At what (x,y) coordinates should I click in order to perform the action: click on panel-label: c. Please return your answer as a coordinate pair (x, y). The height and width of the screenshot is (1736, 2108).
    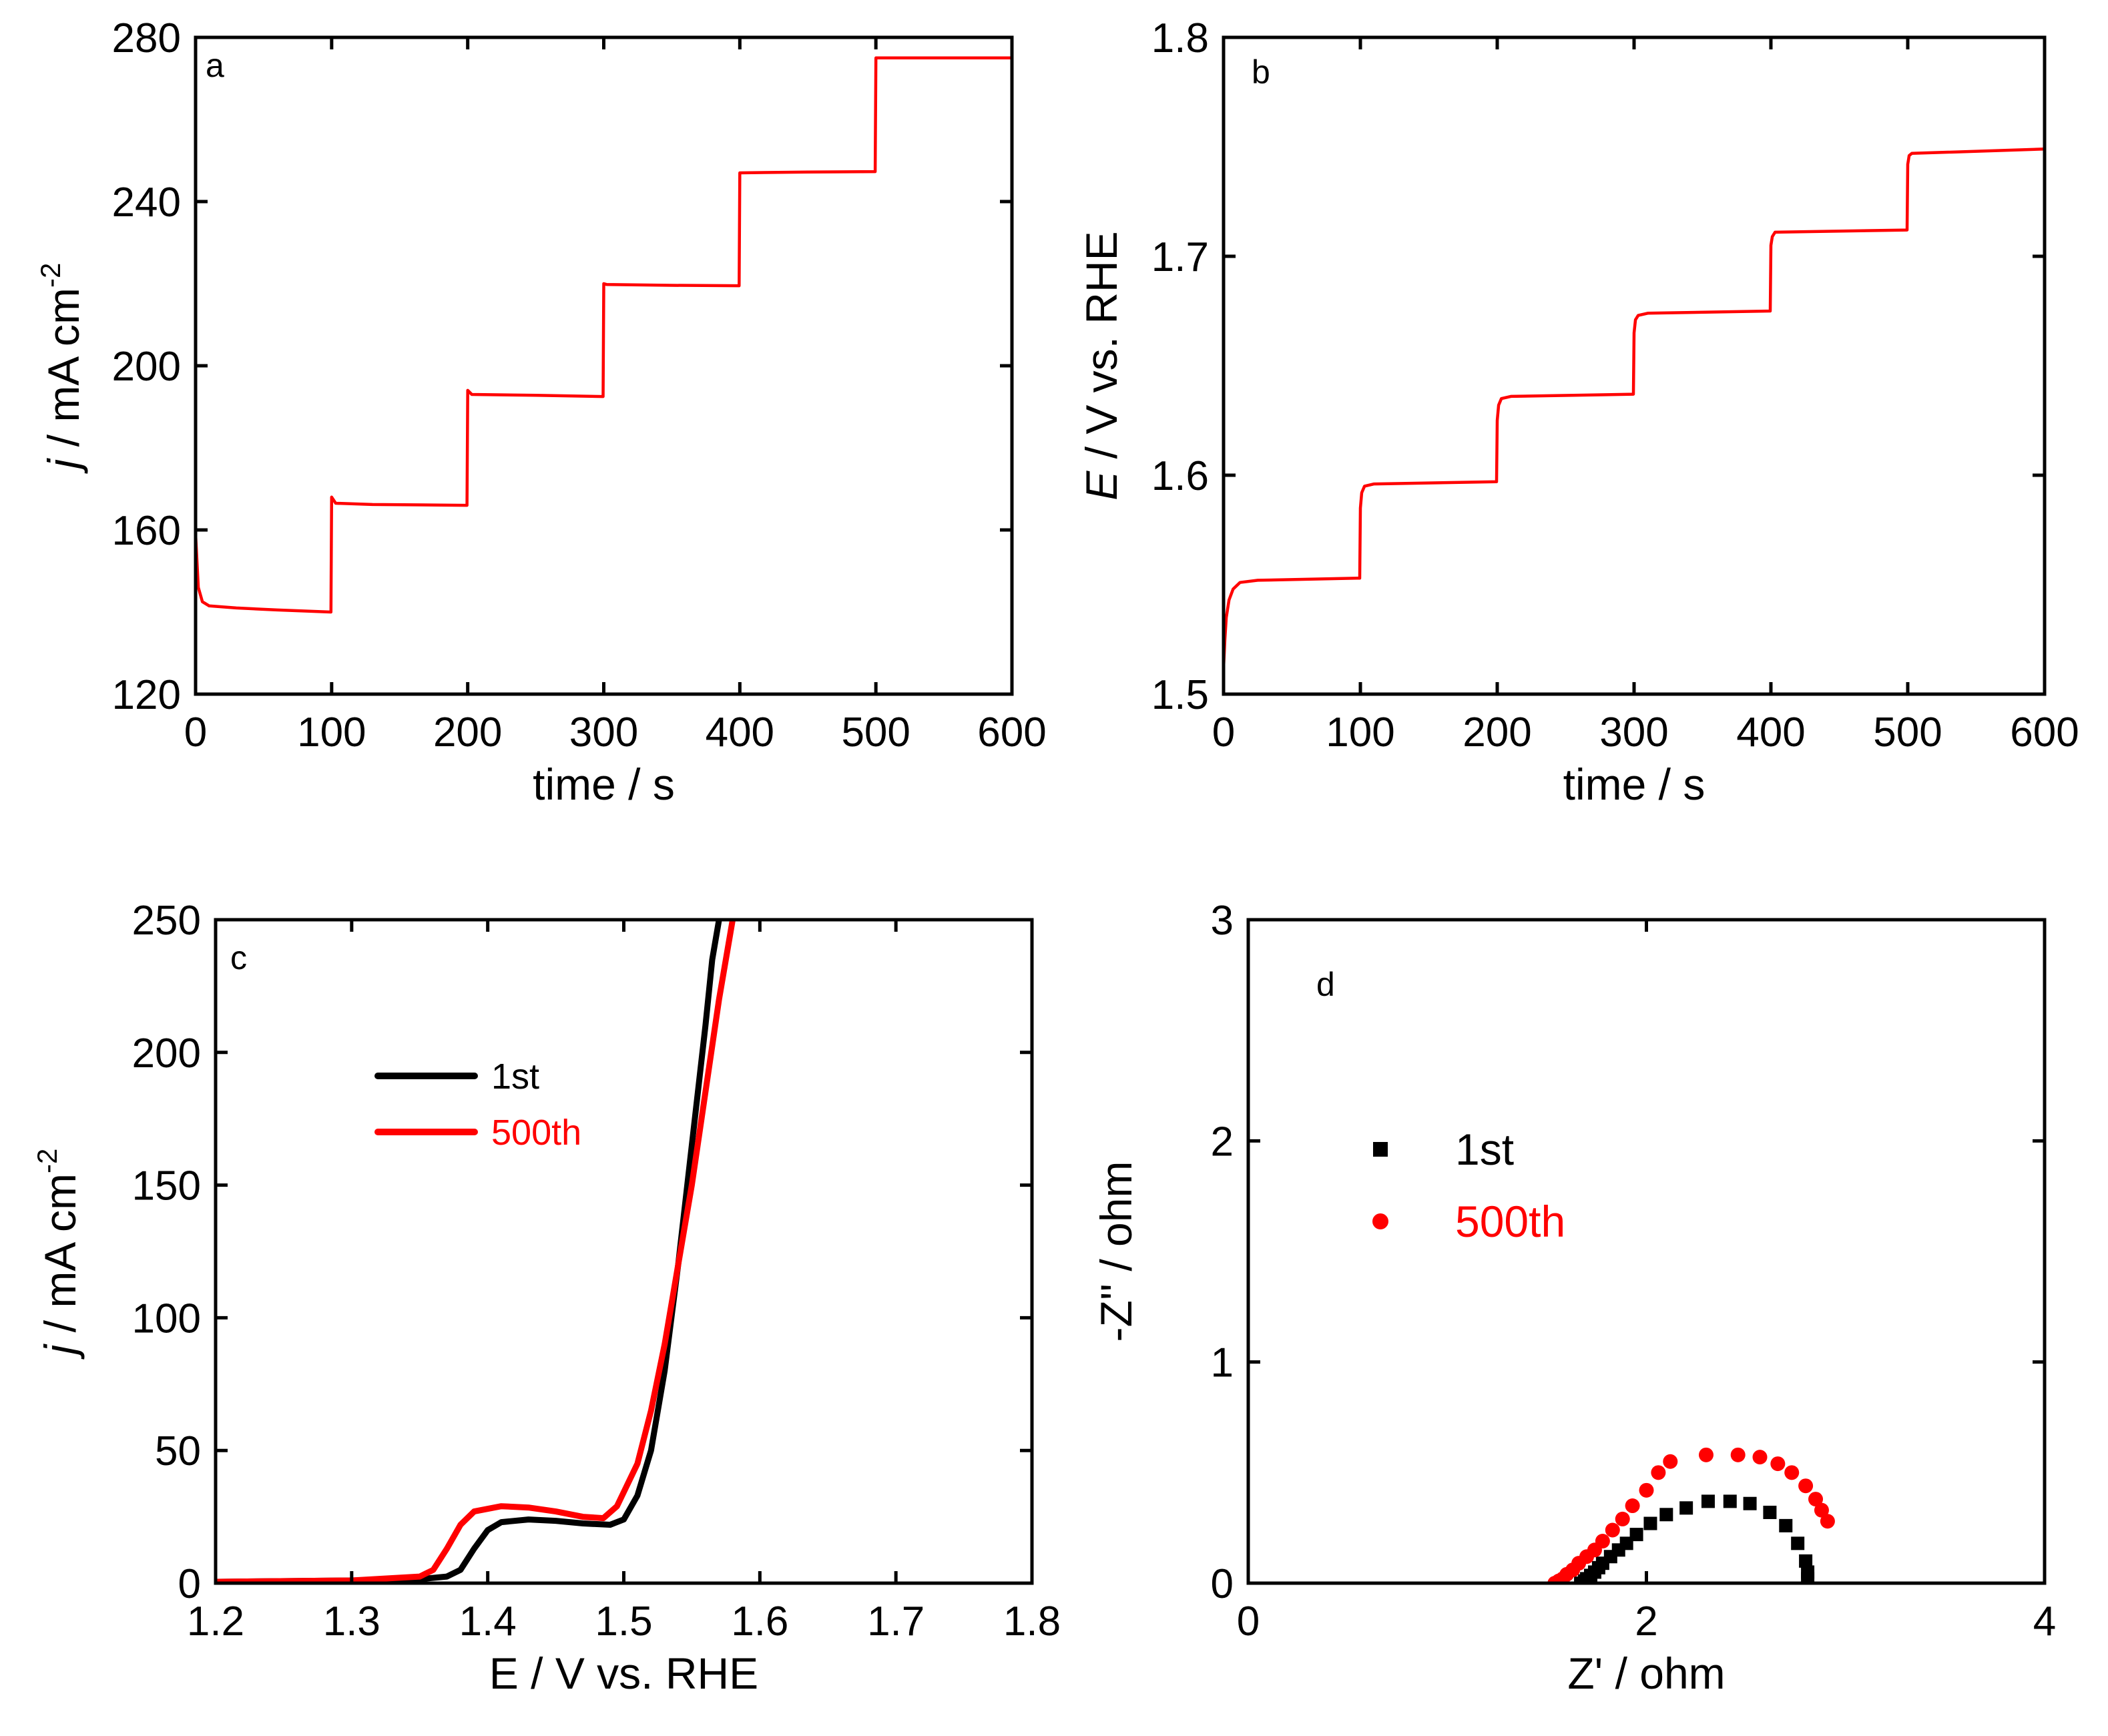
    Looking at the image, I should click on (238, 958).